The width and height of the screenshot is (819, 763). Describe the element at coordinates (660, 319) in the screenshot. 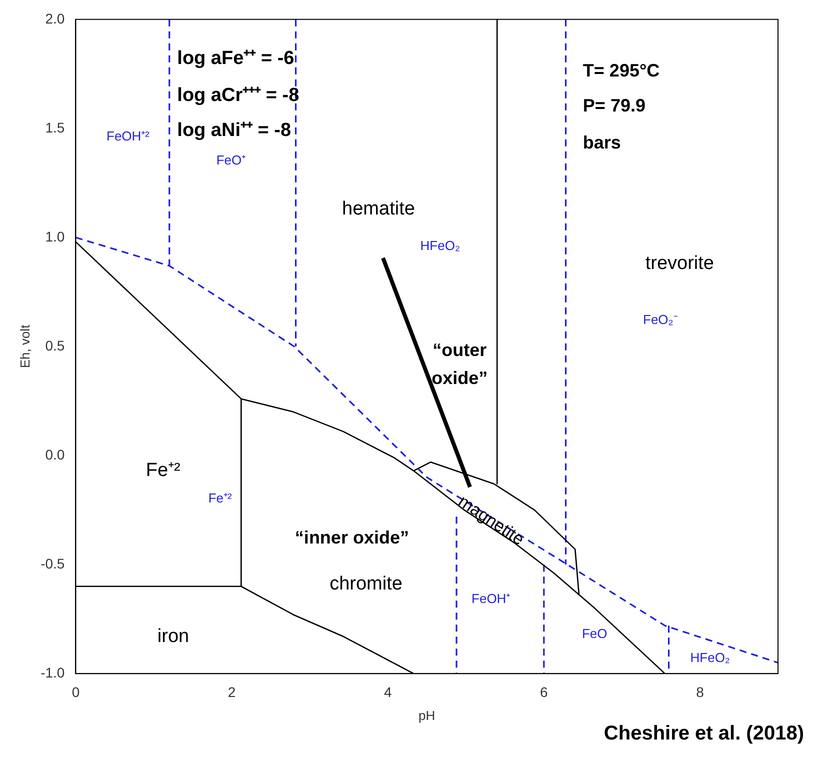

I see `annotation: FeO₂⁻` at that location.